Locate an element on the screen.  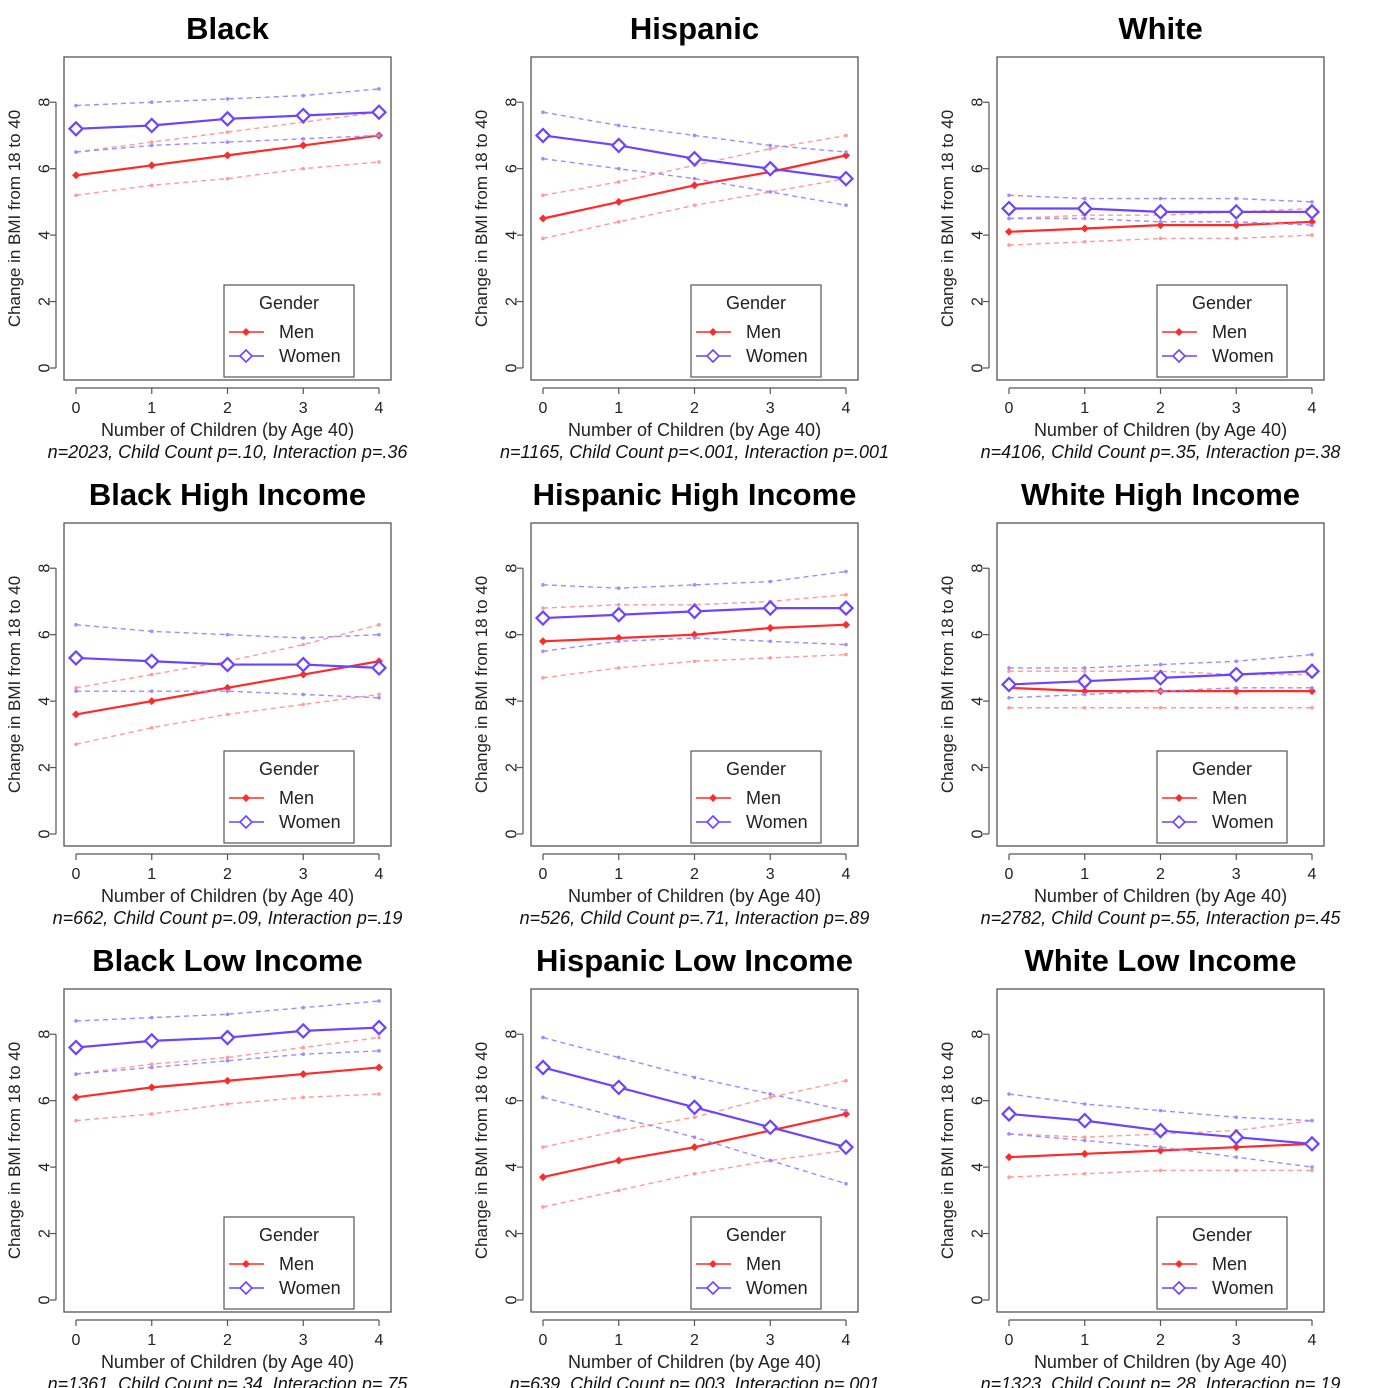
women-ci-upper is located at coordinates (227, 1011).